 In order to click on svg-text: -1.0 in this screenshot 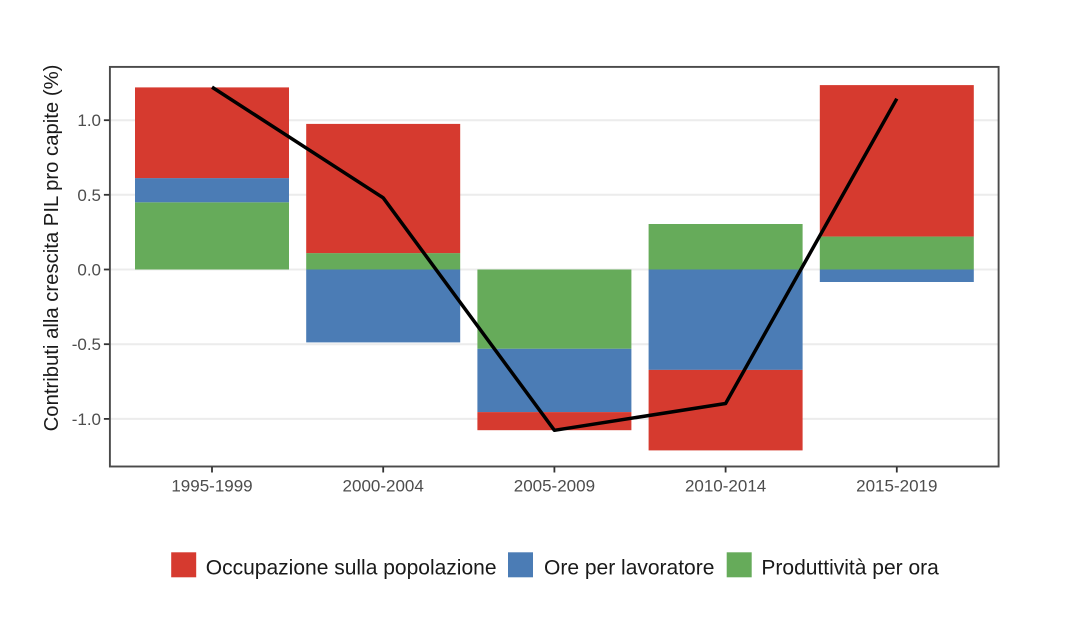, I will do `click(86, 419)`.